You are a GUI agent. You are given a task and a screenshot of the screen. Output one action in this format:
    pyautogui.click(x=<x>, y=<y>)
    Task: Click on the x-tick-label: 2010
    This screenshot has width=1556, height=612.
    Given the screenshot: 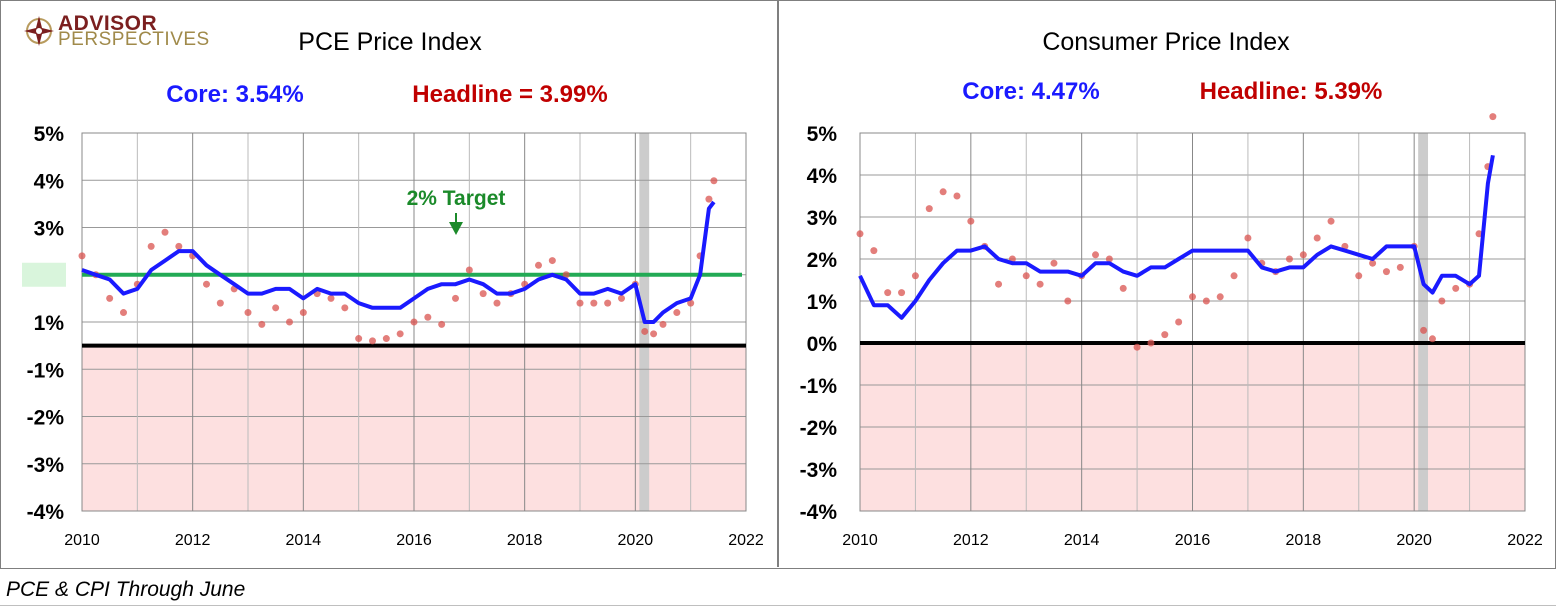 What is the action you would take?
    pyautogui.click(x=860, y=540)
    